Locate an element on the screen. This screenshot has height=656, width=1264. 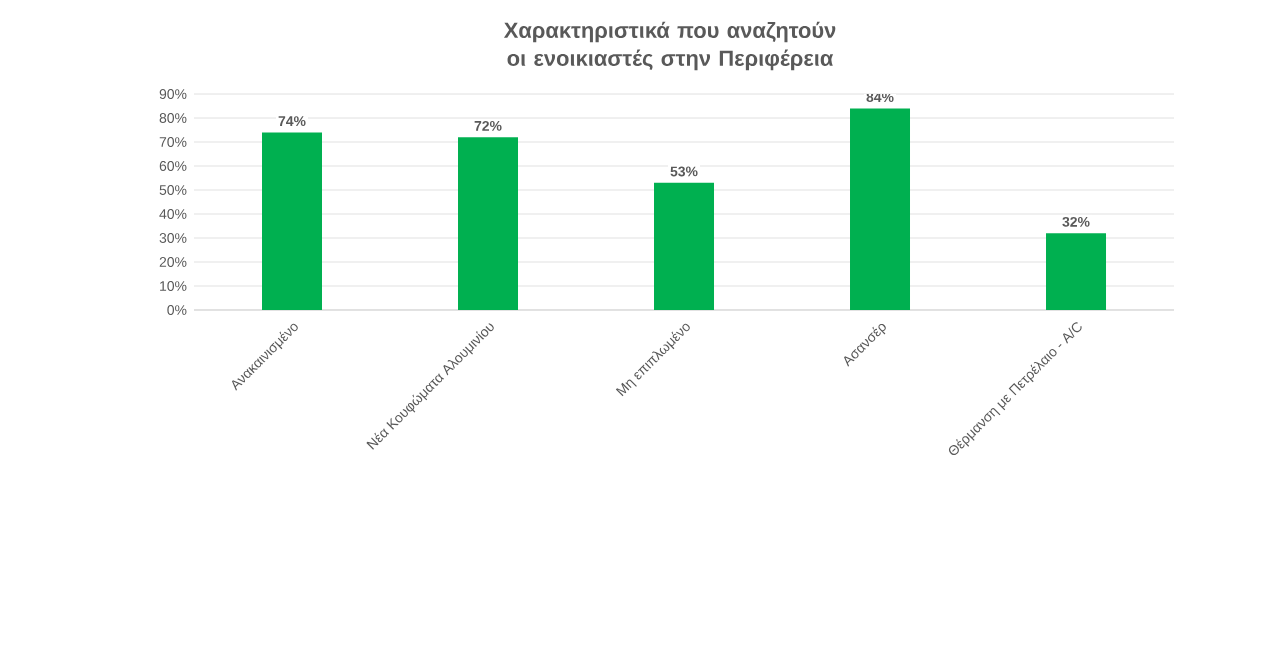
chart-title: Χαρακτηριστικά που αναζητούν οι ενοικιαστές στην Περιφέρεια is located at coordinates (669, 46).